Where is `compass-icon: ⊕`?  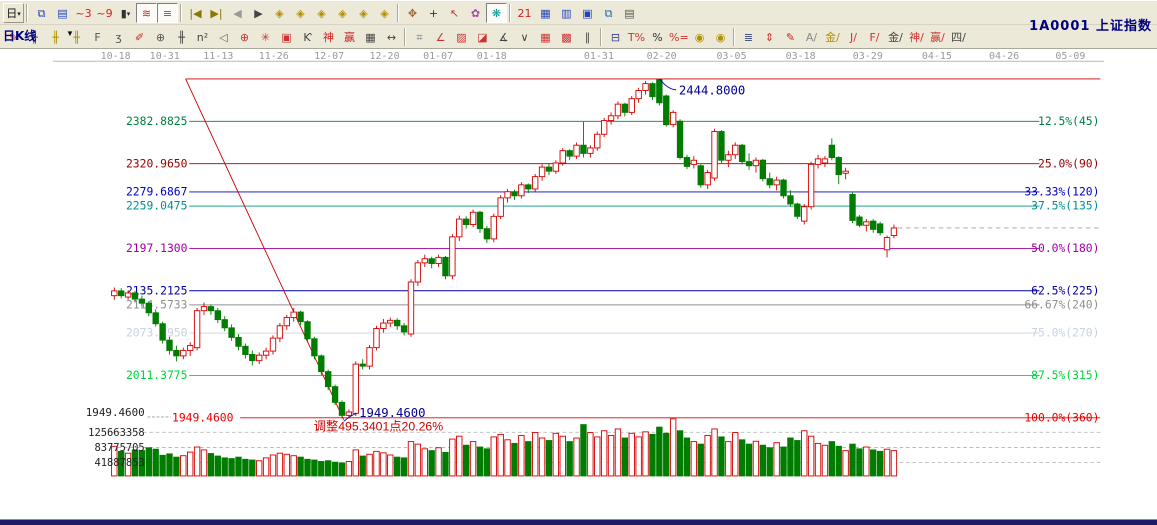 compass-icon: ⊕ is located at coordinates (160, 37).